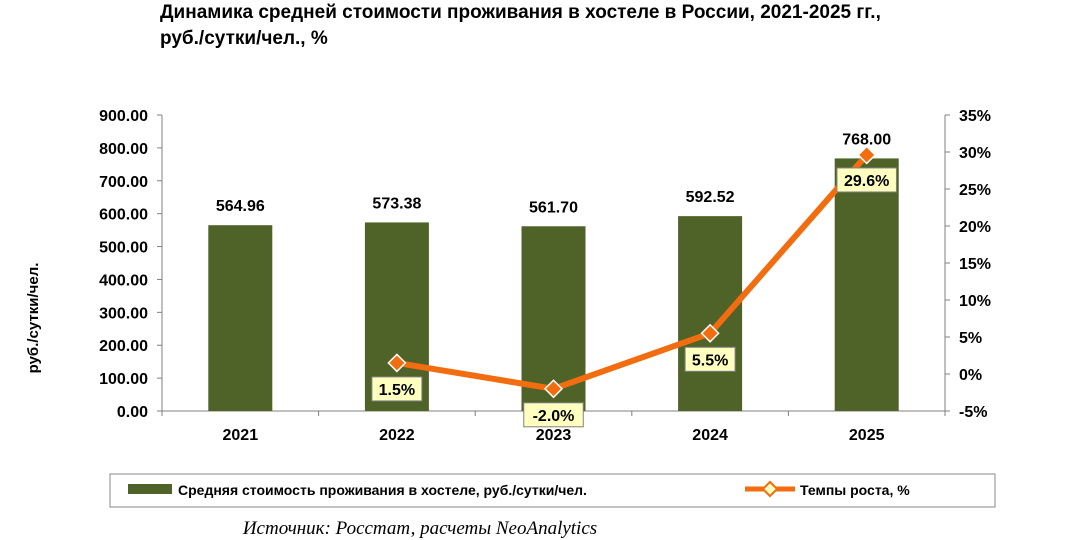 The image size is (1080, 540). Describe the element at coordinates (970, 338) in the screenshot. I see `y2-tick-label: 5%` at that location.